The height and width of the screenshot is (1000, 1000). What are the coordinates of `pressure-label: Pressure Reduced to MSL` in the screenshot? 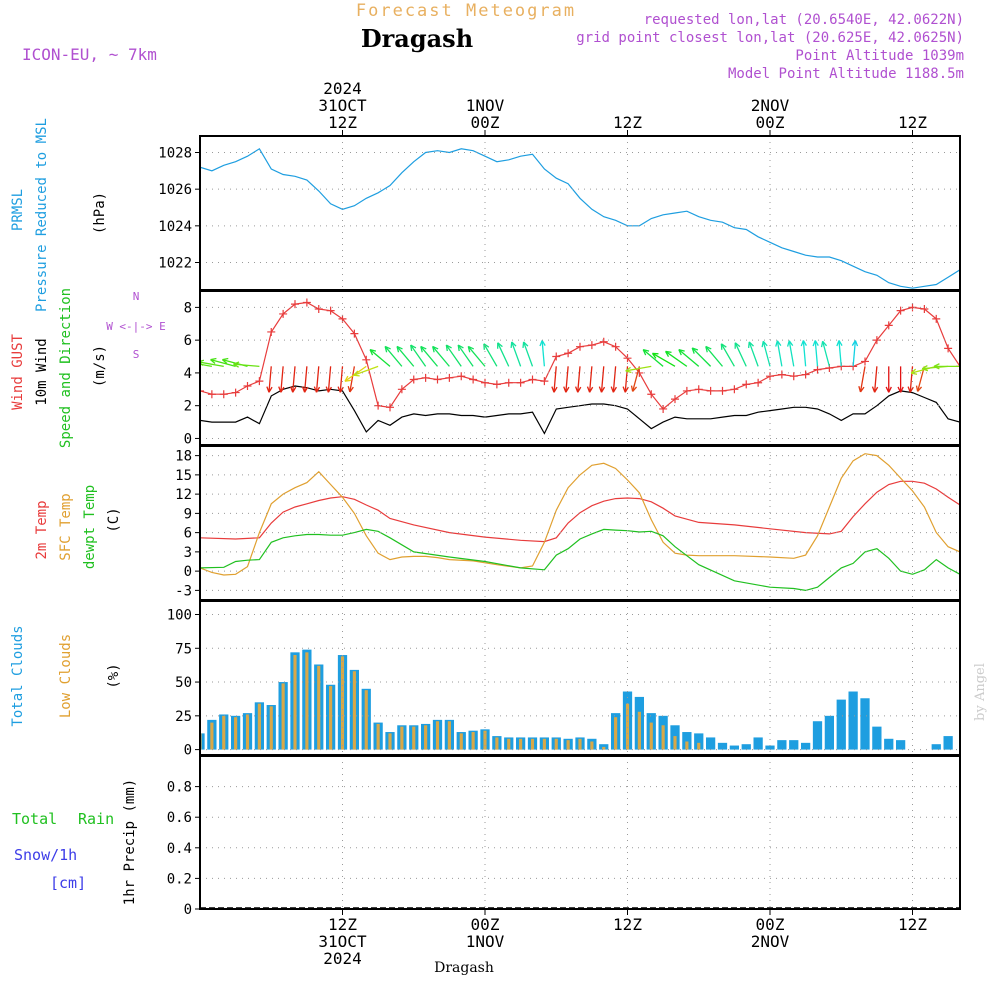 It's located at (42, 215).